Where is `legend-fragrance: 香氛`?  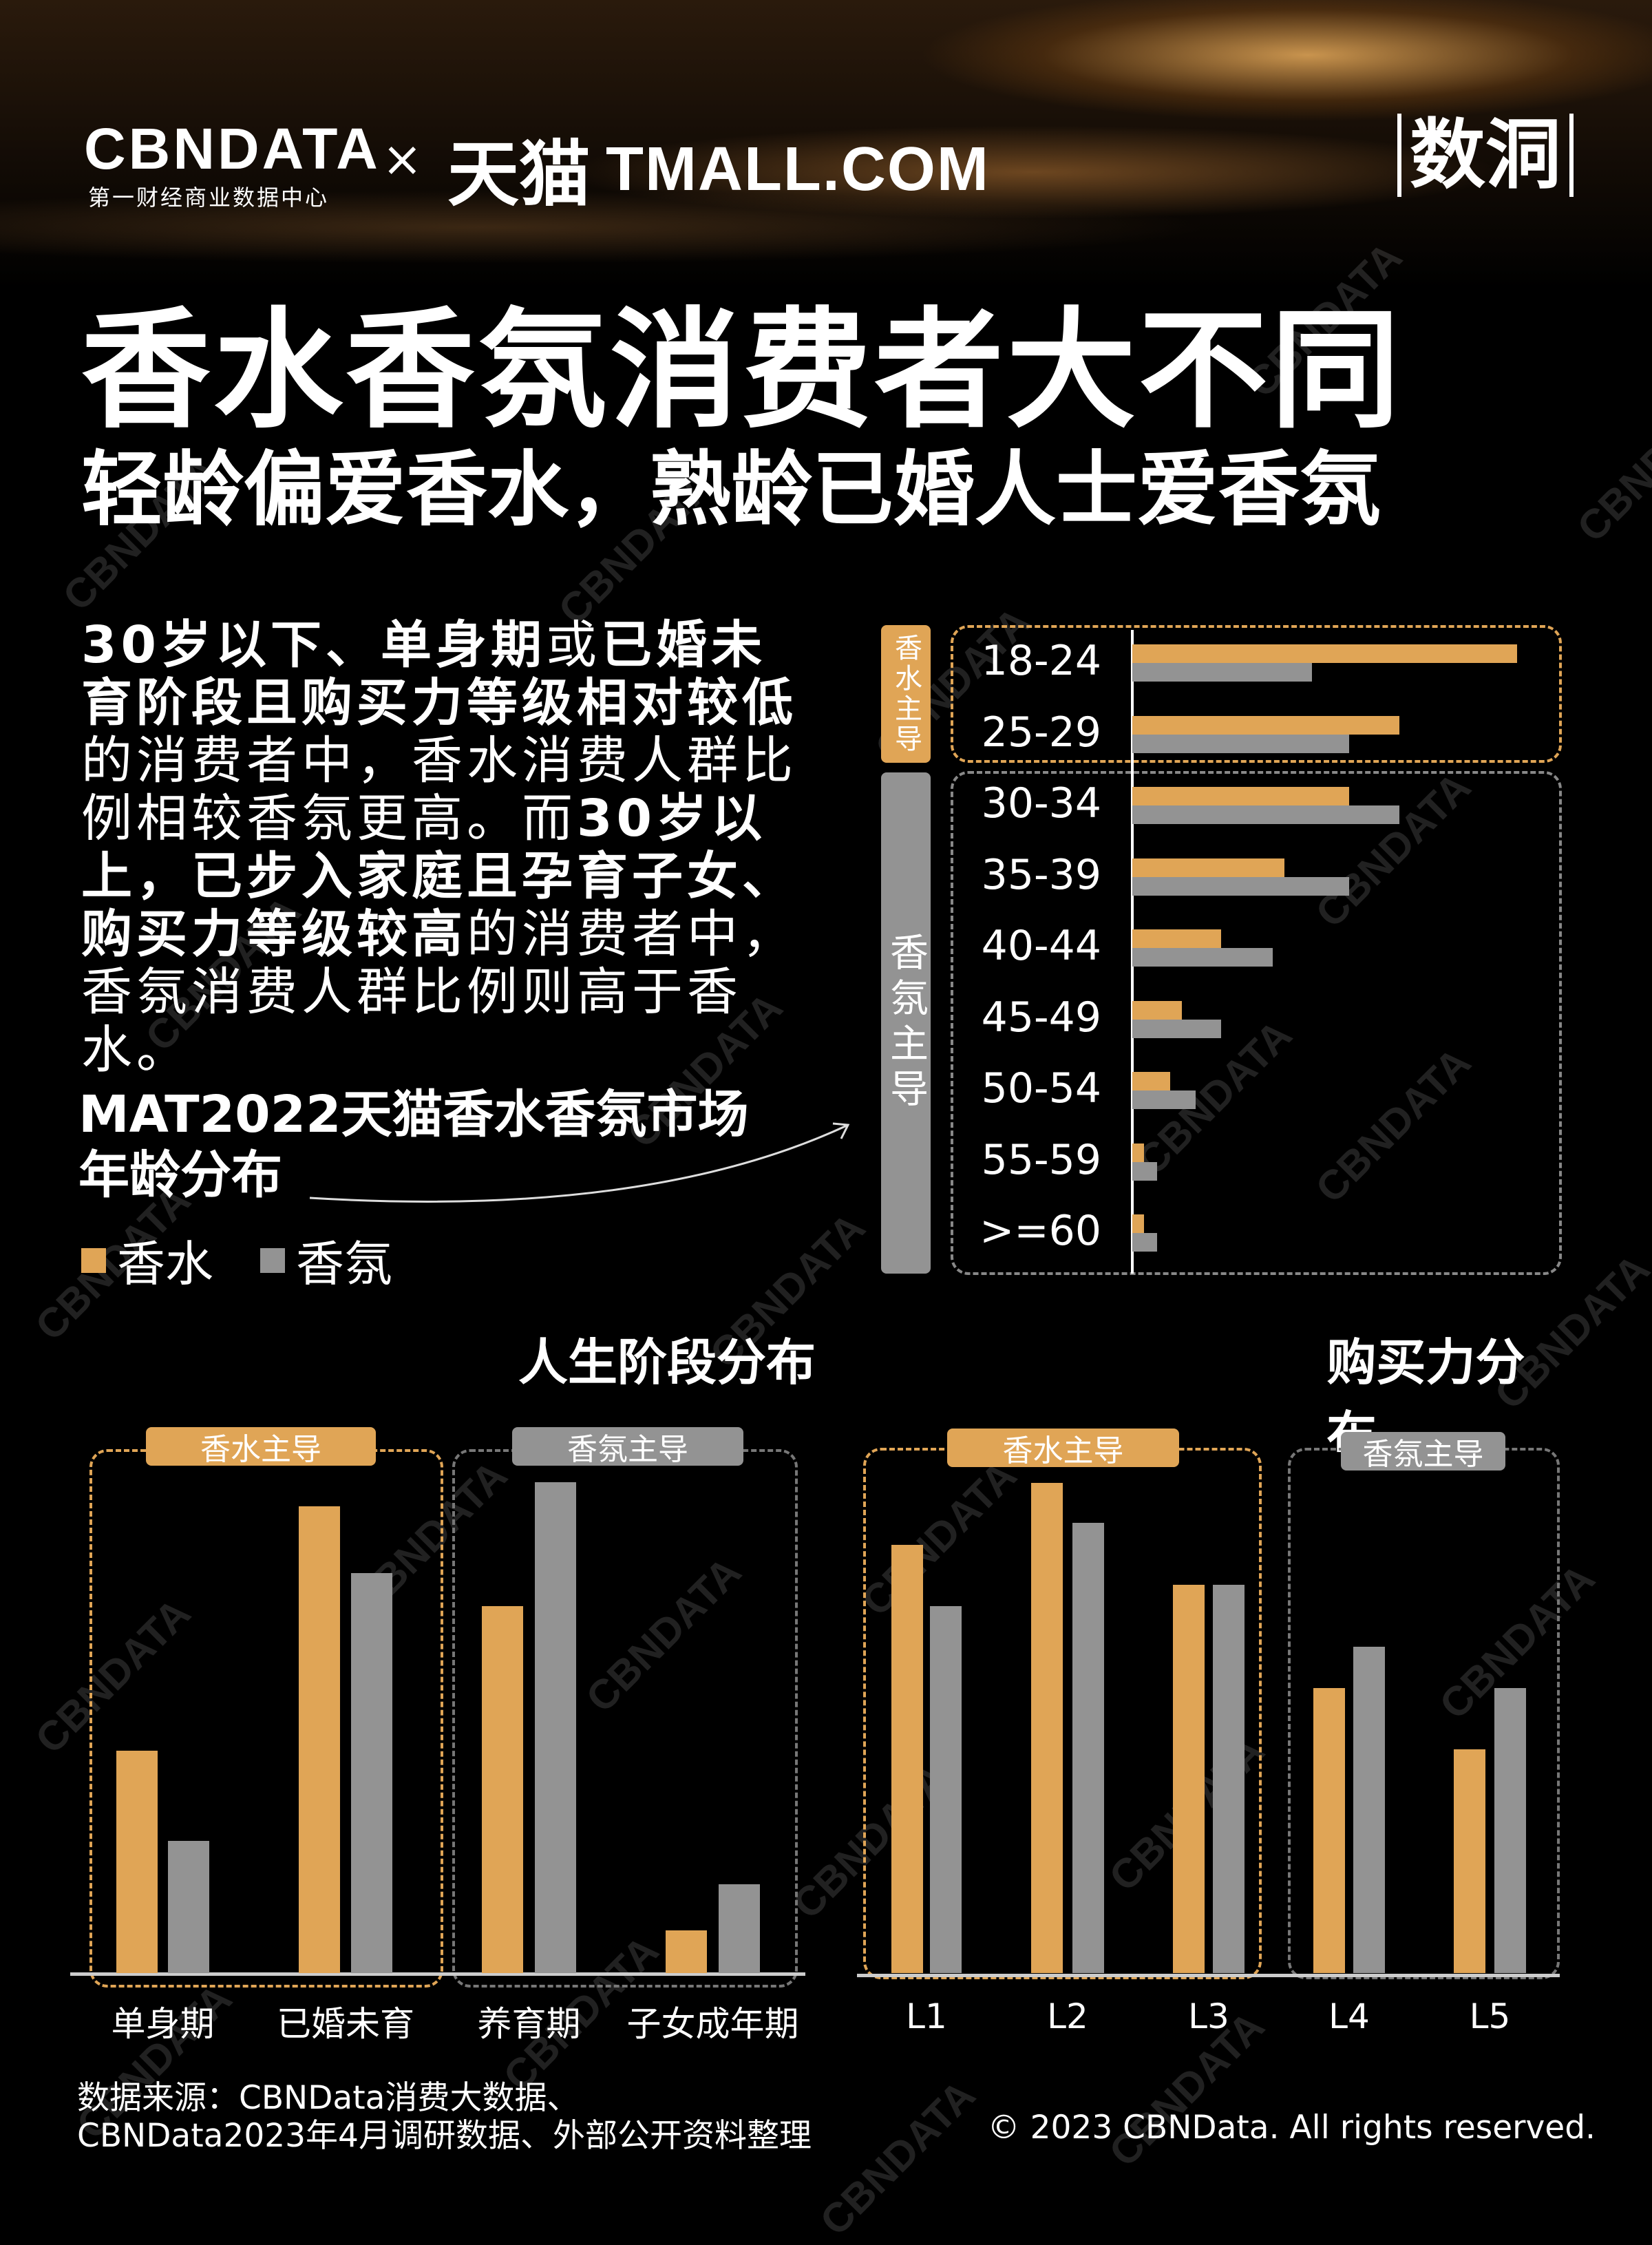 legend-fragrance: 香氛 is located at coordinates (326, 1260).